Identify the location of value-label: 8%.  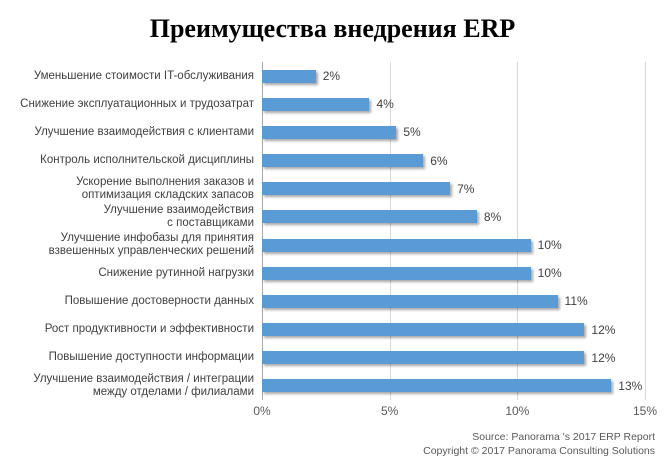
(492, 216).